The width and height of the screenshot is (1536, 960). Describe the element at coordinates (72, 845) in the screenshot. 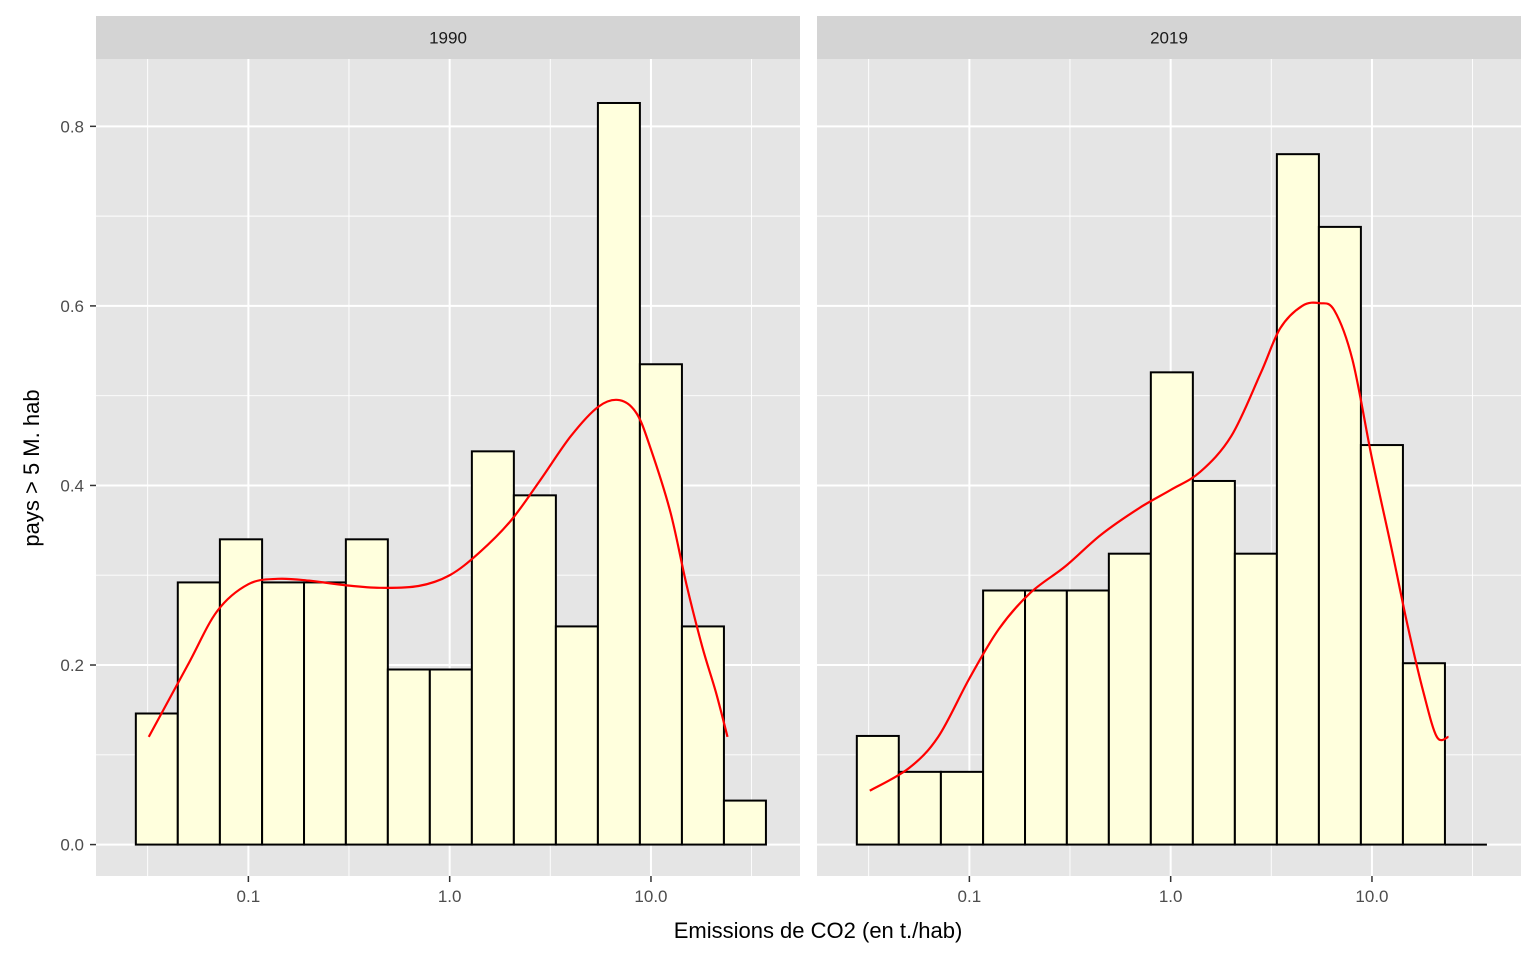

I see `y-tick-label: 0.0` at that location.